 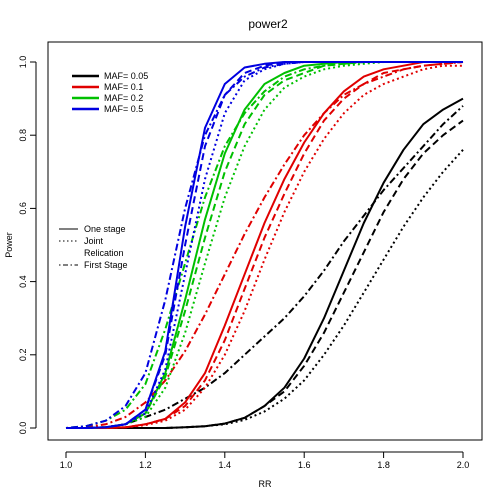 What do you see at coordinates (123, 109) in the screenshot?
I see `legend-label: MAF= 0.5` at bounding box center [123, 109].